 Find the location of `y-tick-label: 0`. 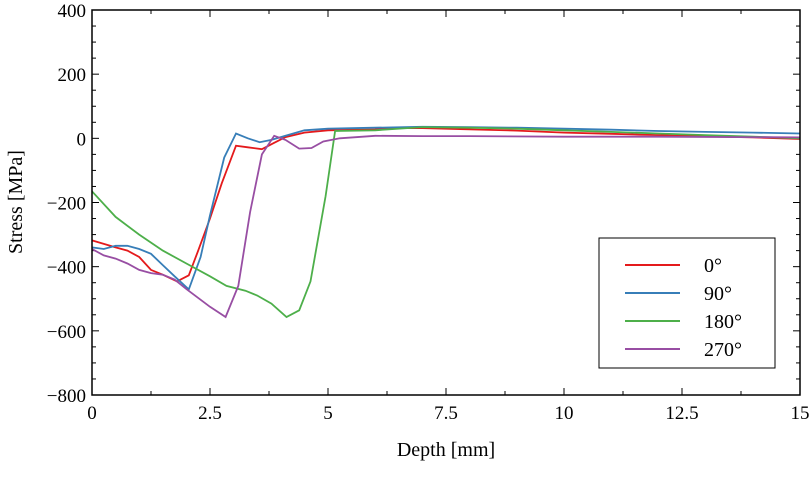

y-tick-label: 0 is located at coordinates (82, 139).